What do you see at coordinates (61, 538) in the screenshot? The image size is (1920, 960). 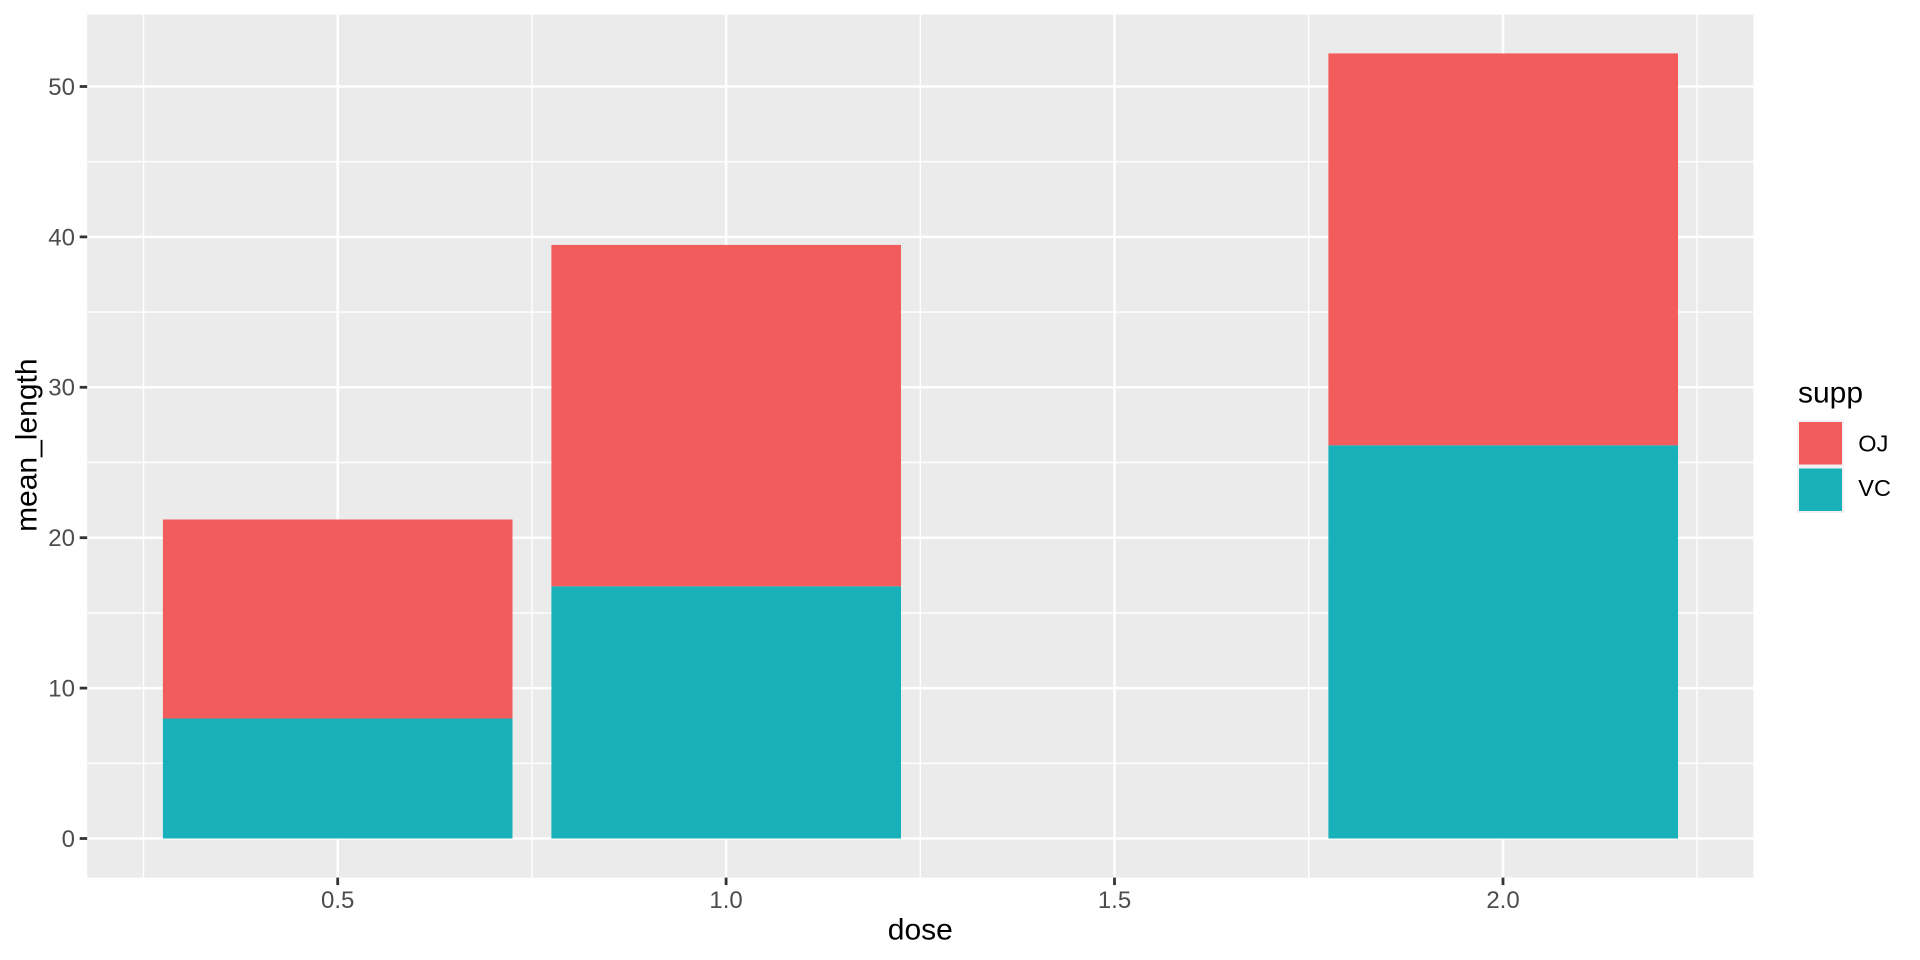 I see `svg-text: 20` at bounding box center [61, 538].